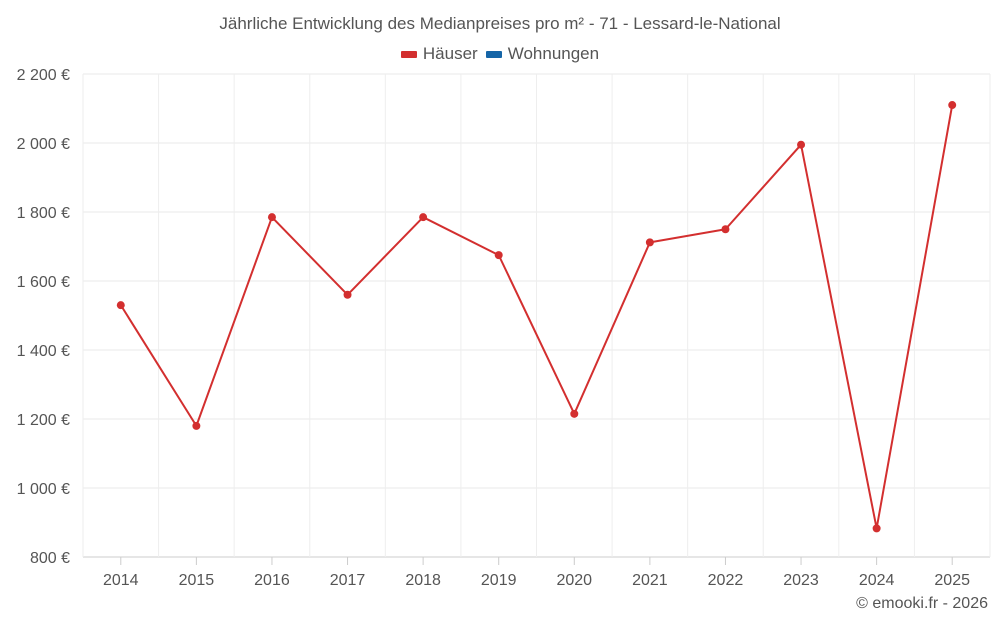 Image resolution: width=1000 pixels, height=625 pixels. I want to click on x-tick-label: 2018, so click(423, 580).